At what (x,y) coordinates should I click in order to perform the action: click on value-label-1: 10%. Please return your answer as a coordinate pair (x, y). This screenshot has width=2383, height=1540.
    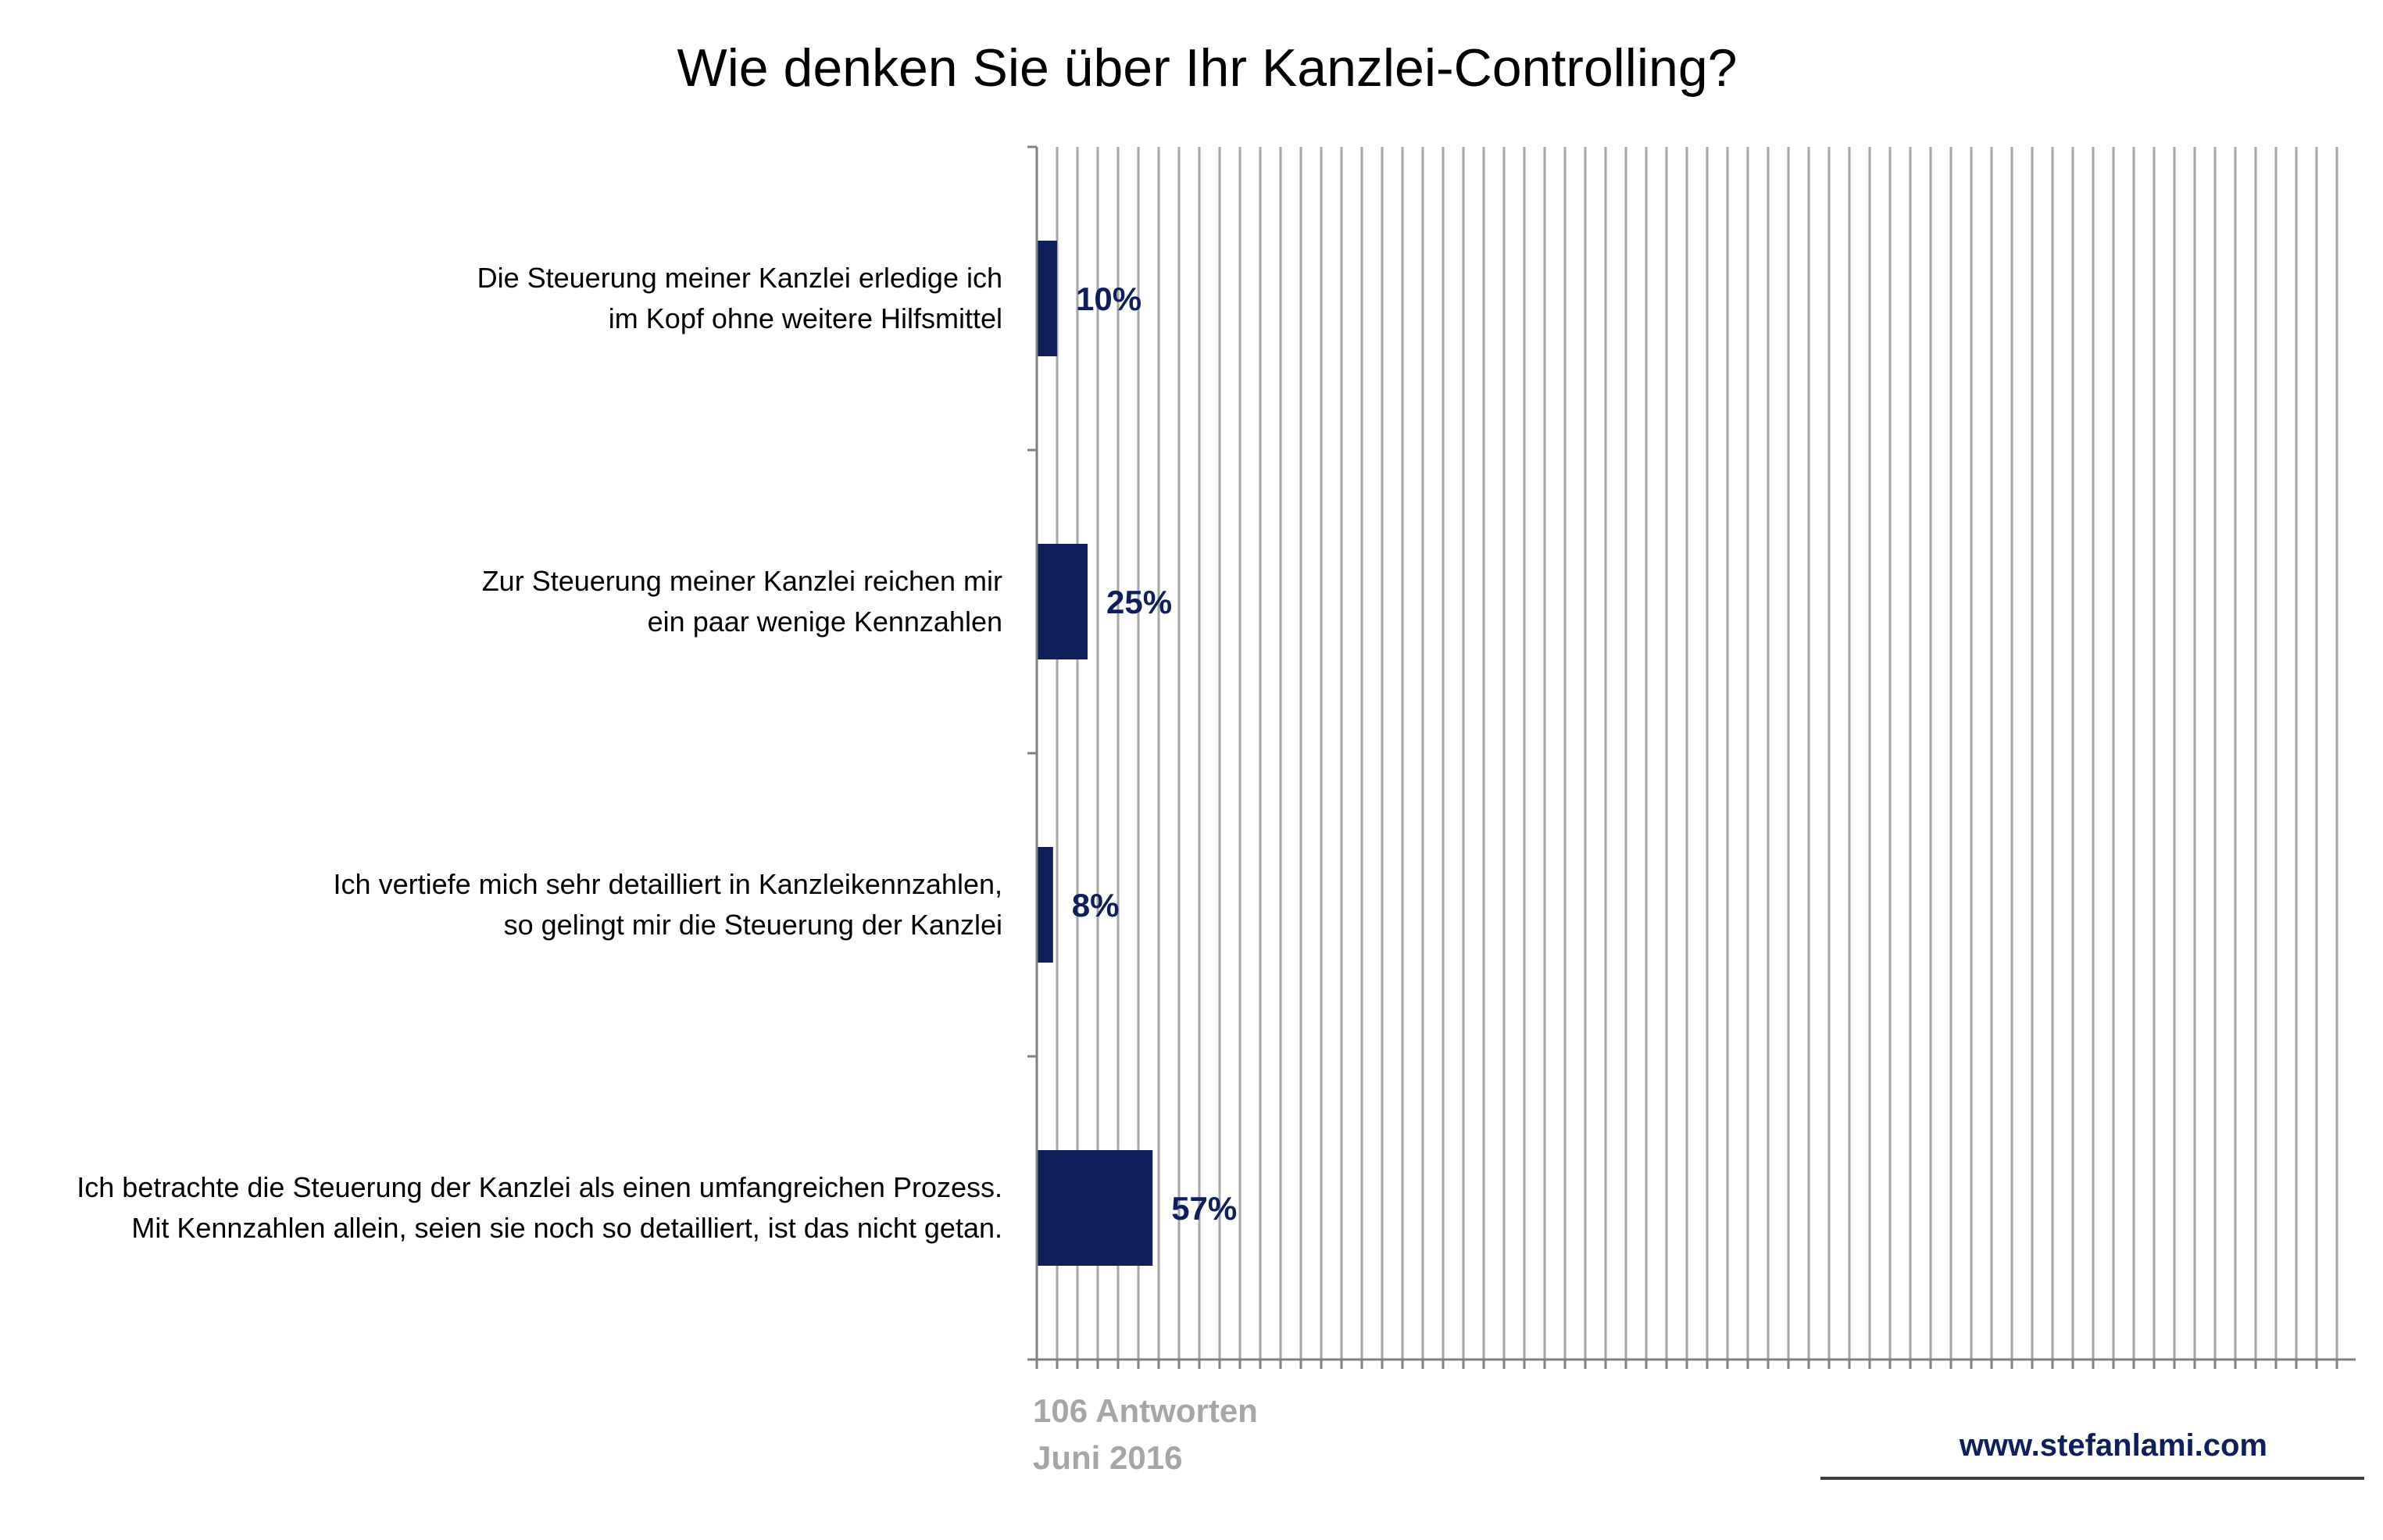
    Looking at the image, I should click on (1108, 298).